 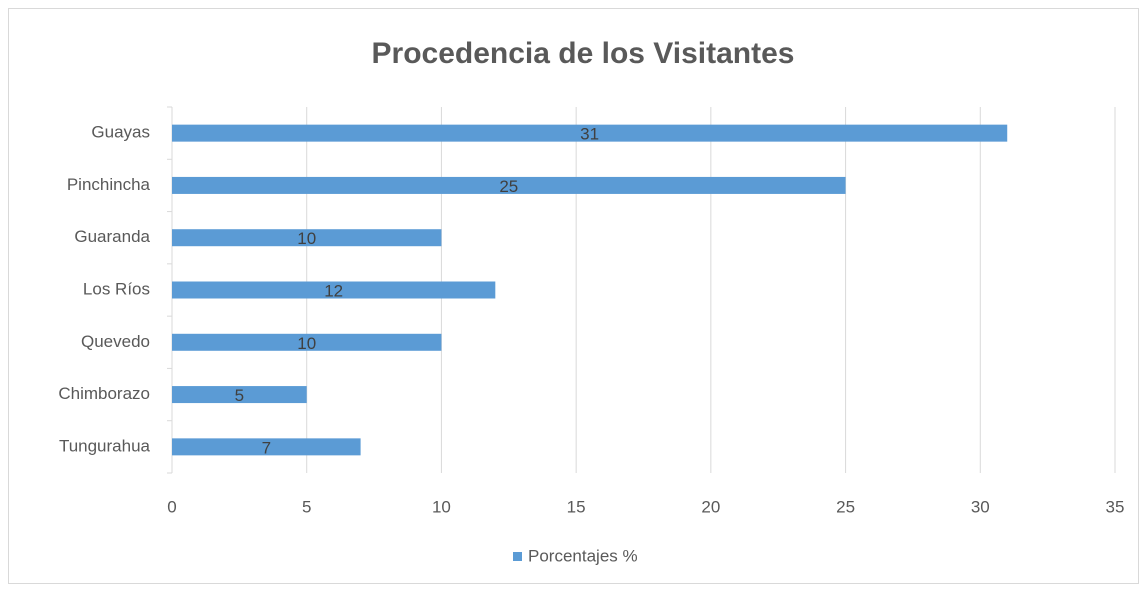 I want to click on x-tick-label: 5, so click(x=306, y=506).